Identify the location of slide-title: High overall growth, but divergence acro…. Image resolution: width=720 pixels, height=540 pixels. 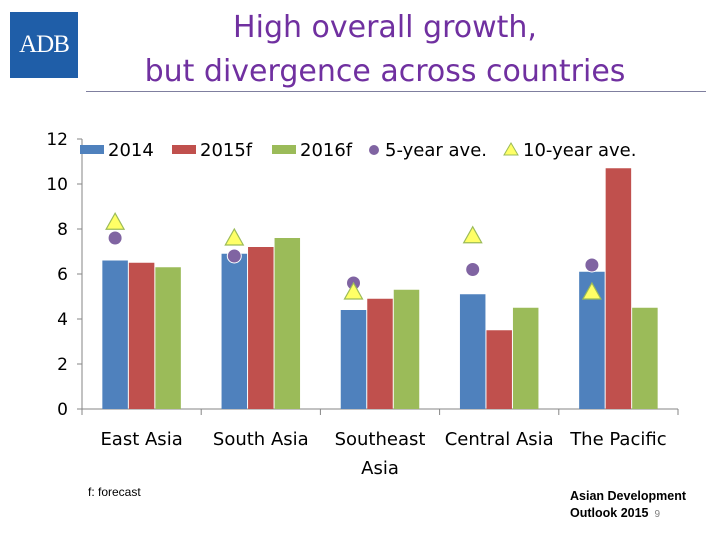
(385, 50).